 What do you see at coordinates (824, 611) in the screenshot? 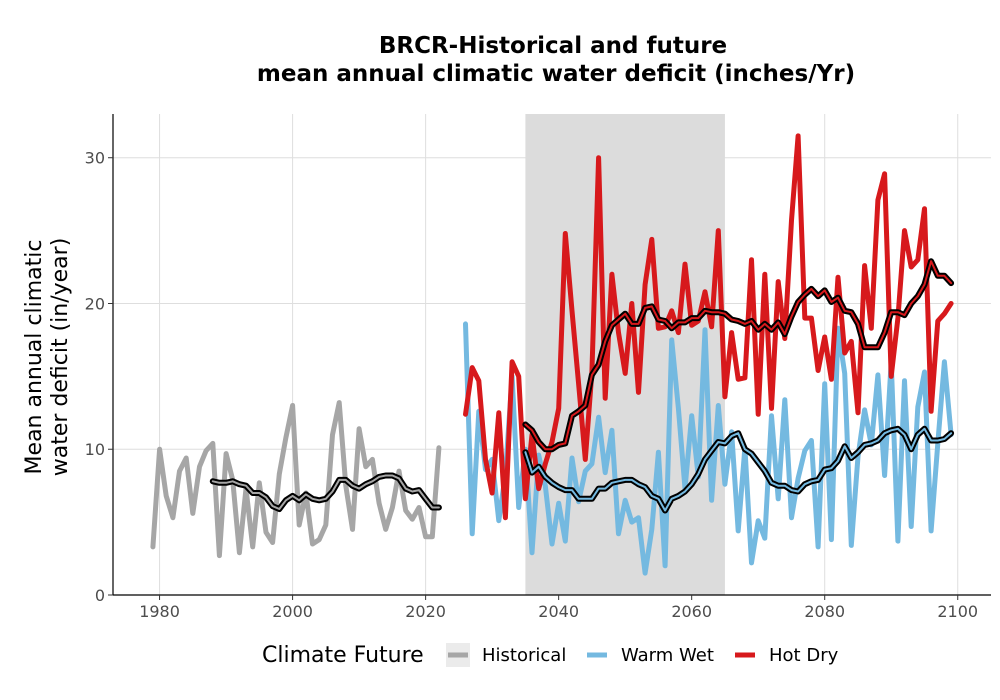
I see `x-tick-label-2080: 2080` at bounding box center [824, 611].